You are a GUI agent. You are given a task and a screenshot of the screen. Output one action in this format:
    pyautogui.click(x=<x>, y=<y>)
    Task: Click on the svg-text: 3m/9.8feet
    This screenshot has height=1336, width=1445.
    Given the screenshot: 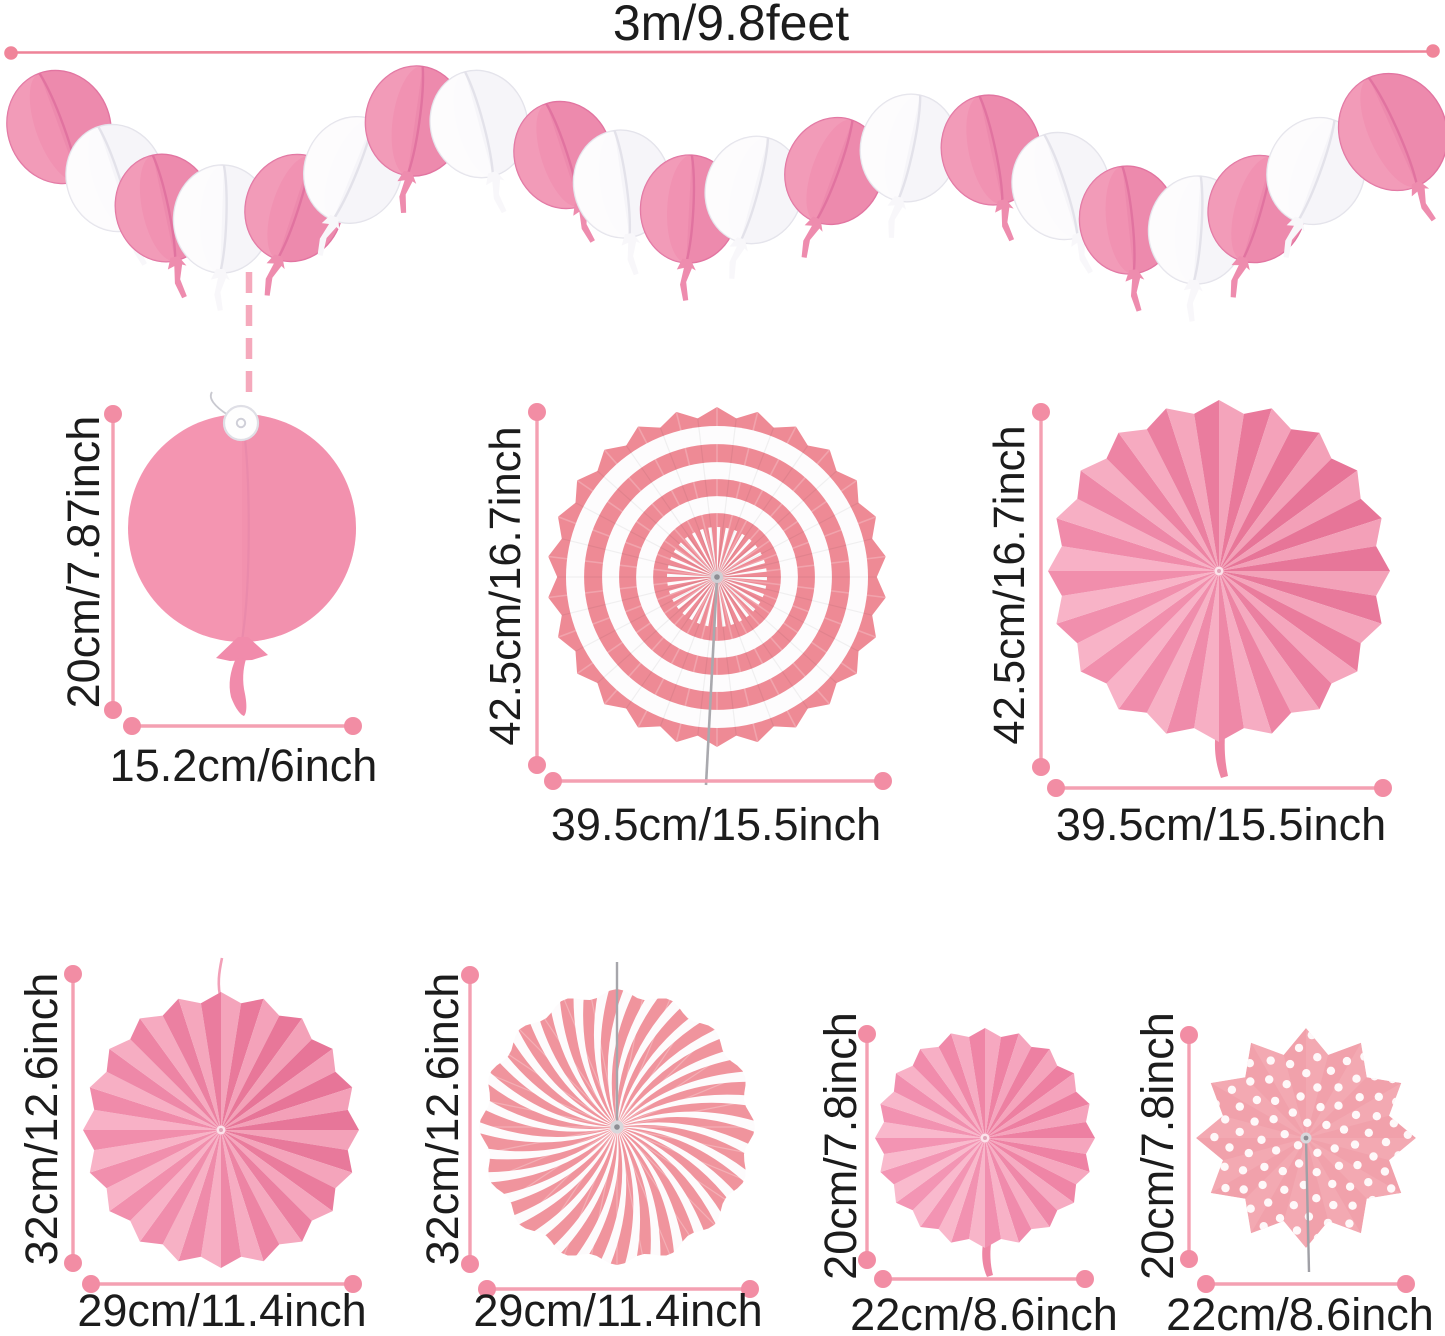 What is the action you would take?
    pyautogui.click(x=731, y=25)
    